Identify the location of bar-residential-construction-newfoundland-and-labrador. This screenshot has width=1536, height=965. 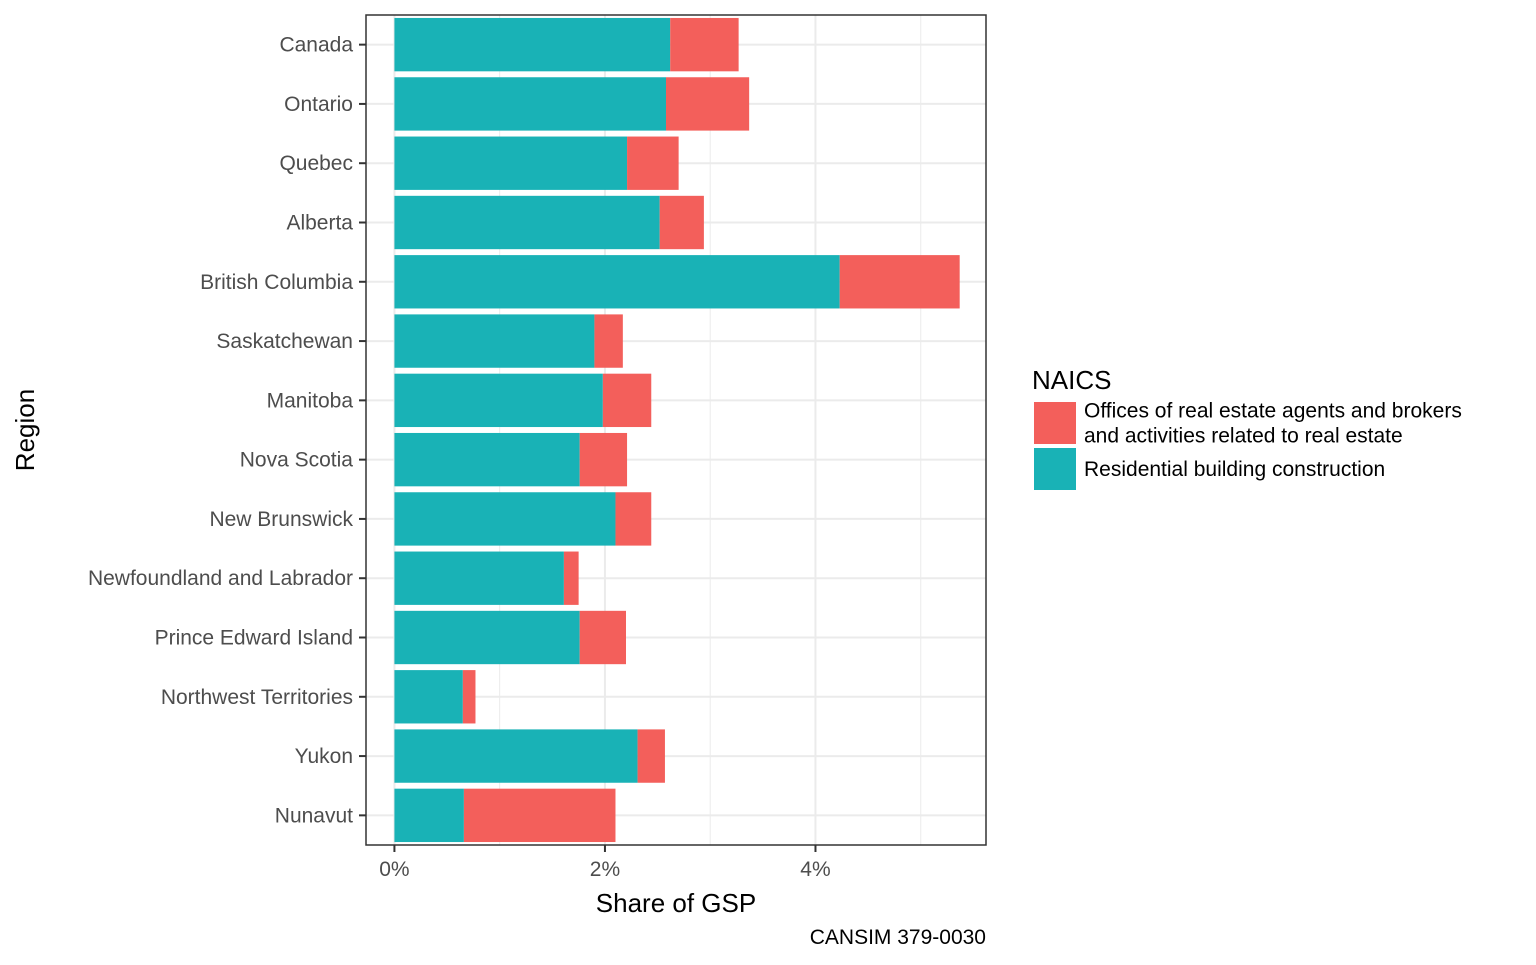
(479, 578).